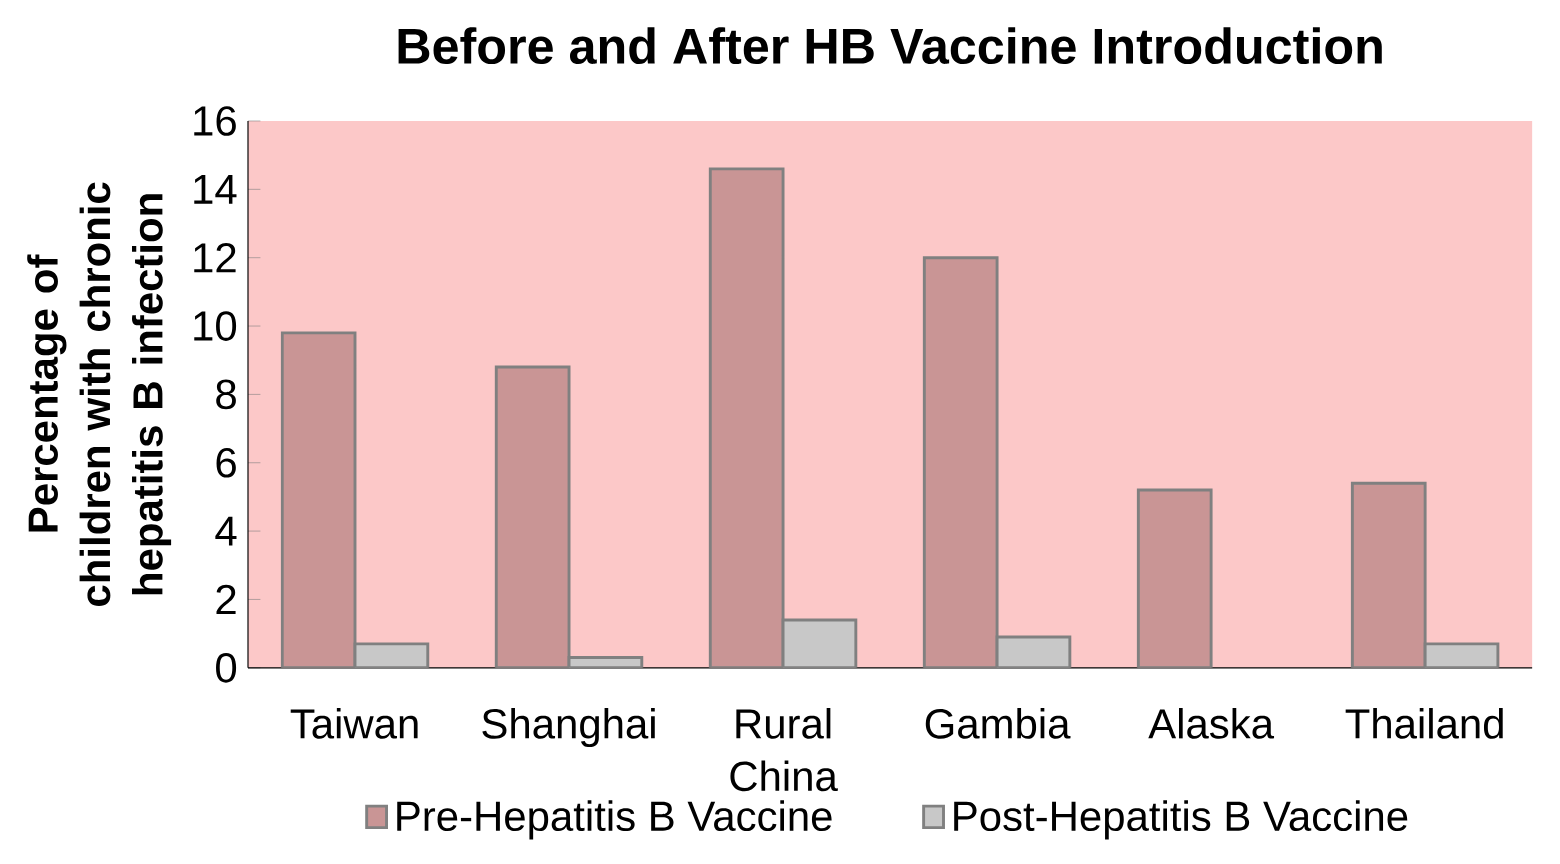 Image resolution: width=1560 pixels, height=864 pixels. Describe the element at coordinates (215, 189) in the screenshot. I see `y-tick-label: 14` at that location.